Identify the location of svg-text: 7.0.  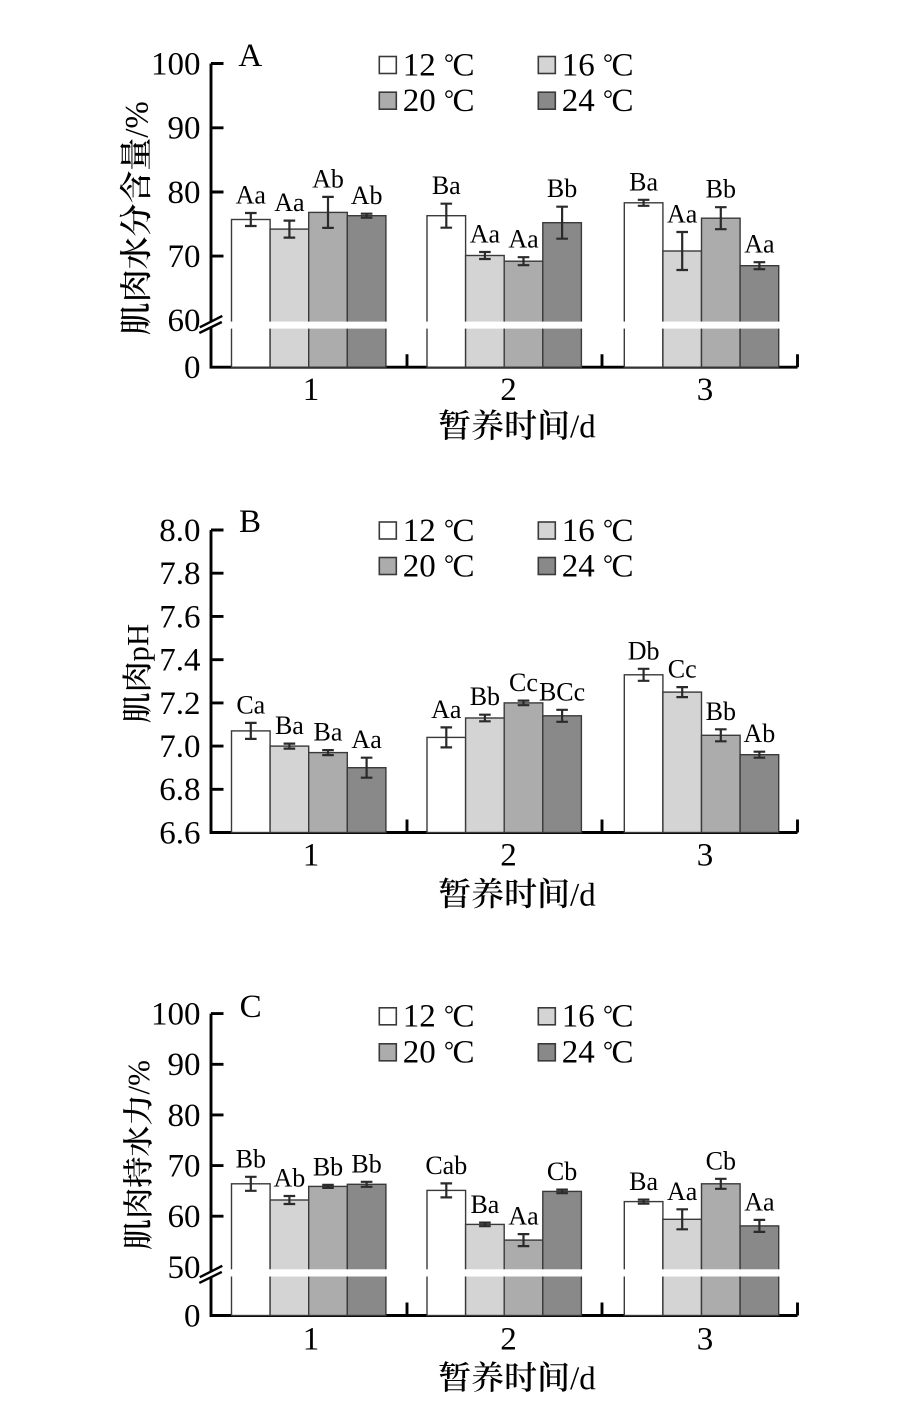
(179, 747).